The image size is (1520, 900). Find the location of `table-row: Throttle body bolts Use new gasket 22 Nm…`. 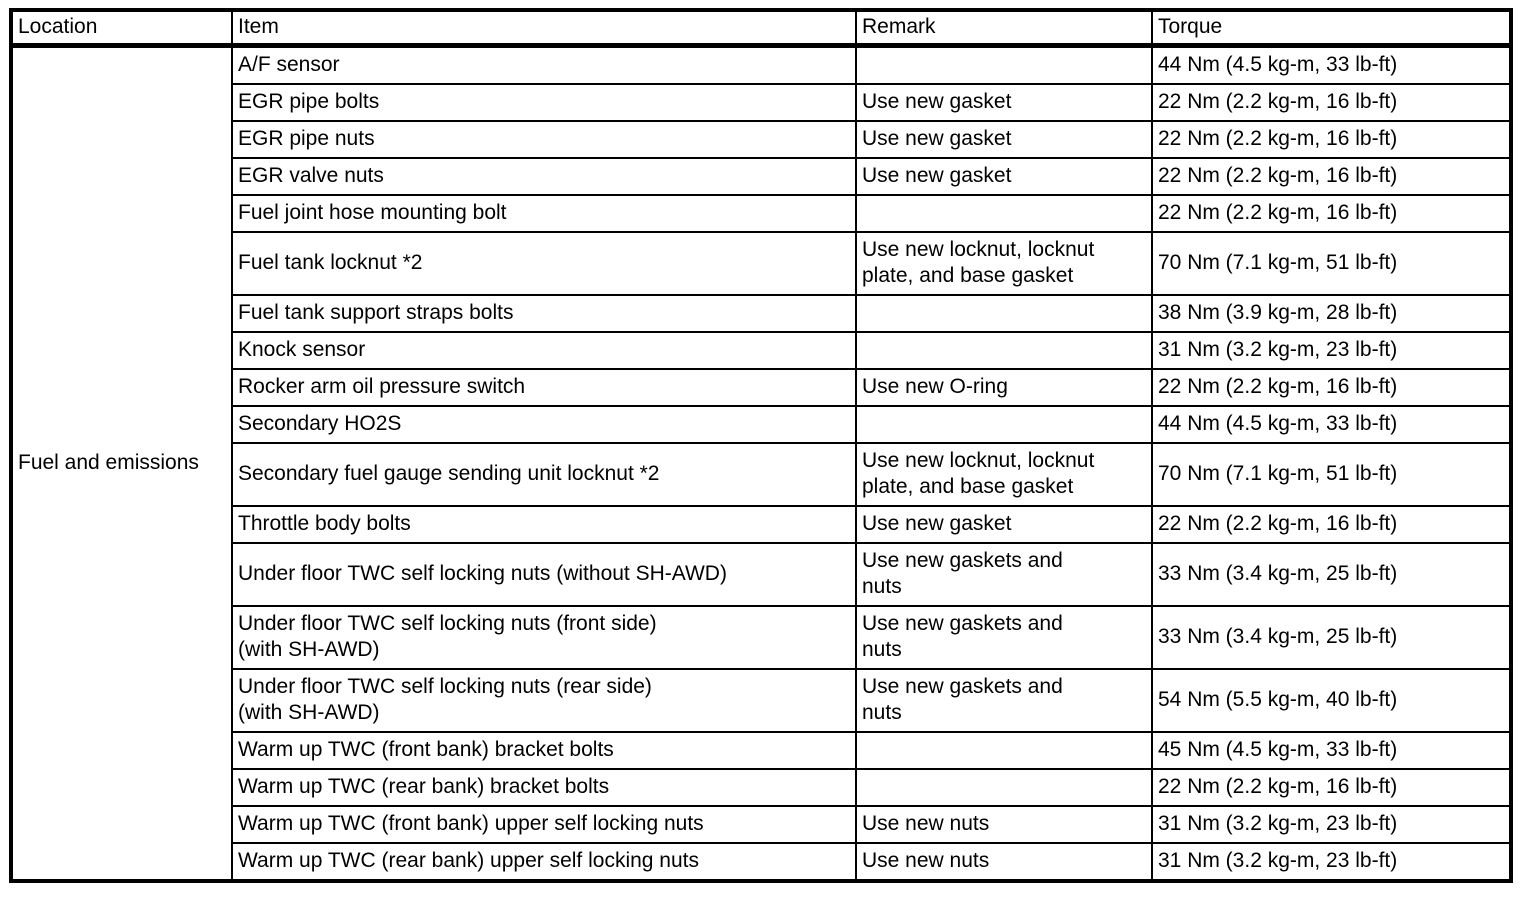

table-row: Throttle body bolts Use new gasket 22 Nm… is located at coordinates (761, 524).